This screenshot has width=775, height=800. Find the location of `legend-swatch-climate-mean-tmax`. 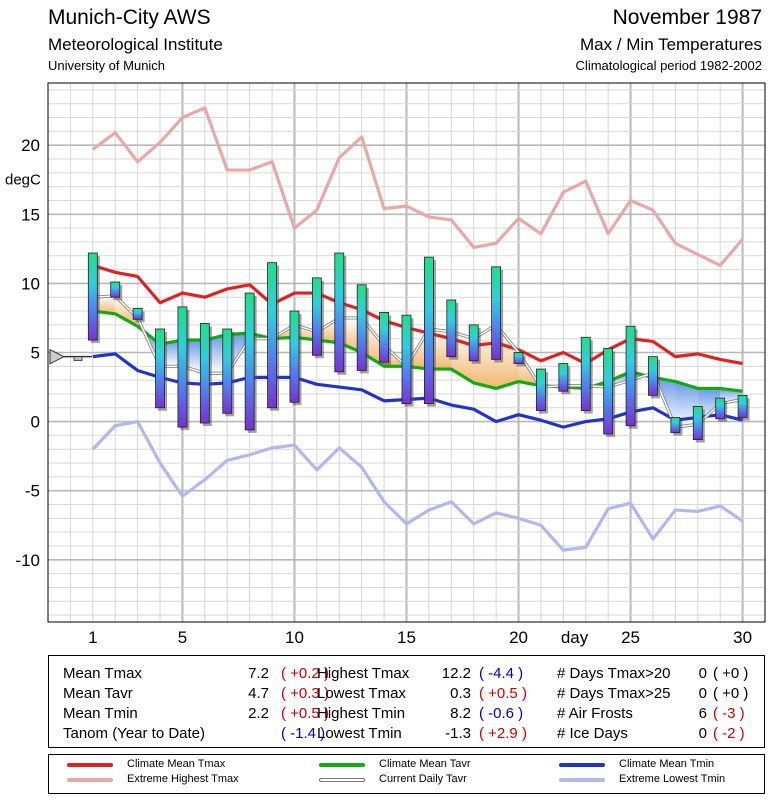

legend-swatch-climate-mean-tmax is located at coordinates (90, 765).